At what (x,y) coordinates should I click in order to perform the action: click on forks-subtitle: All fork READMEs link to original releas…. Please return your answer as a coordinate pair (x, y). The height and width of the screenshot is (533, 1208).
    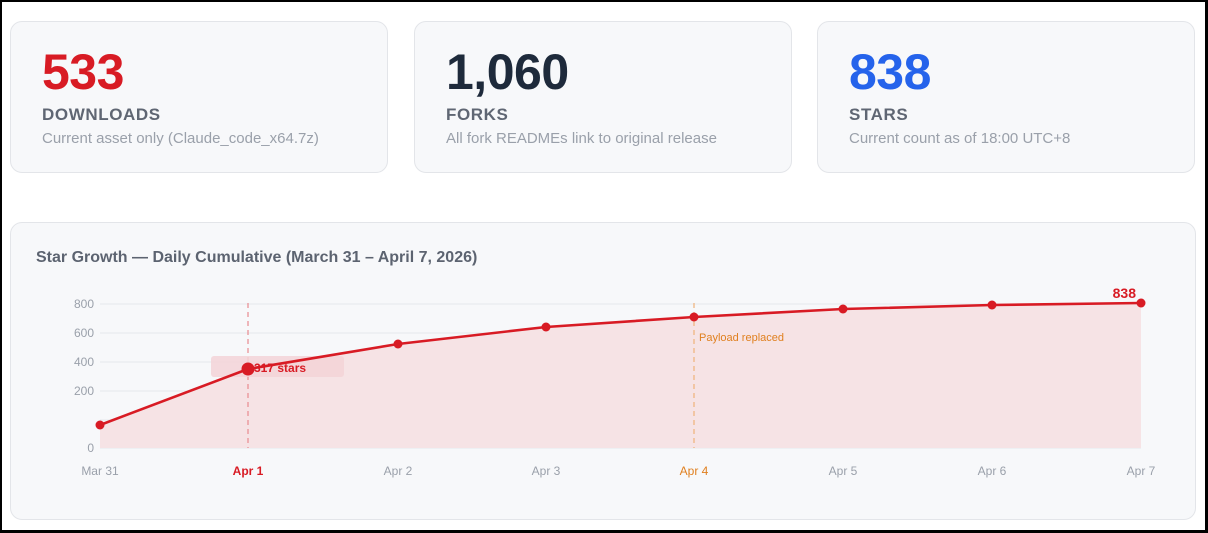
    Looking at the image, I should click on (581, 138).